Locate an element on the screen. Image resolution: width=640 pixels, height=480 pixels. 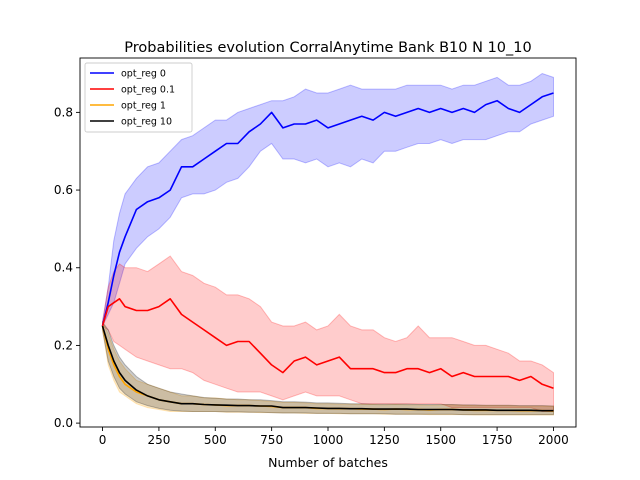
legend-box is located at coordinates (138, 97).